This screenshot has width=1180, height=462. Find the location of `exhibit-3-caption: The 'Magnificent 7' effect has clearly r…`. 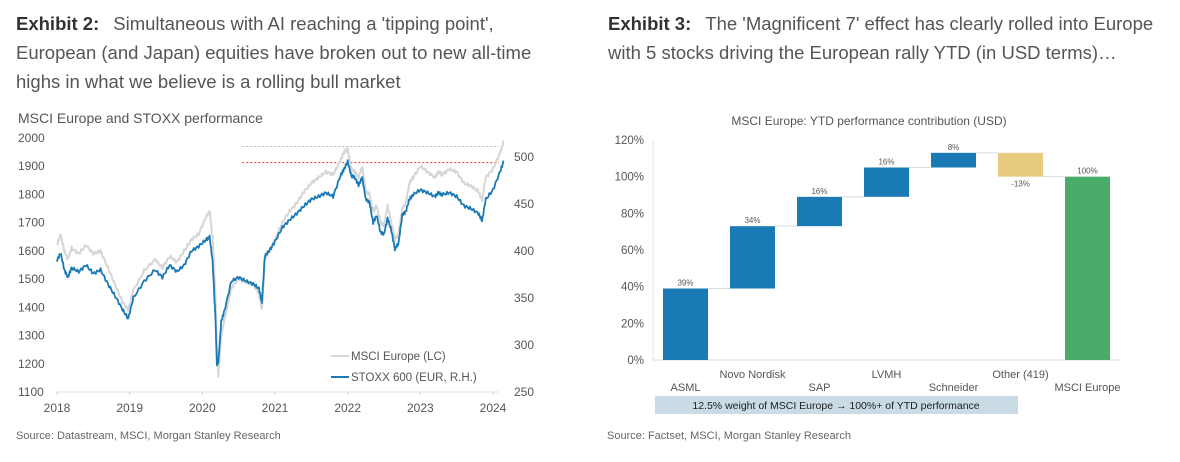

exhibit-3-caption: The 'Magnificent 7' effect has clearly r… is located at coordinates (881, 38).